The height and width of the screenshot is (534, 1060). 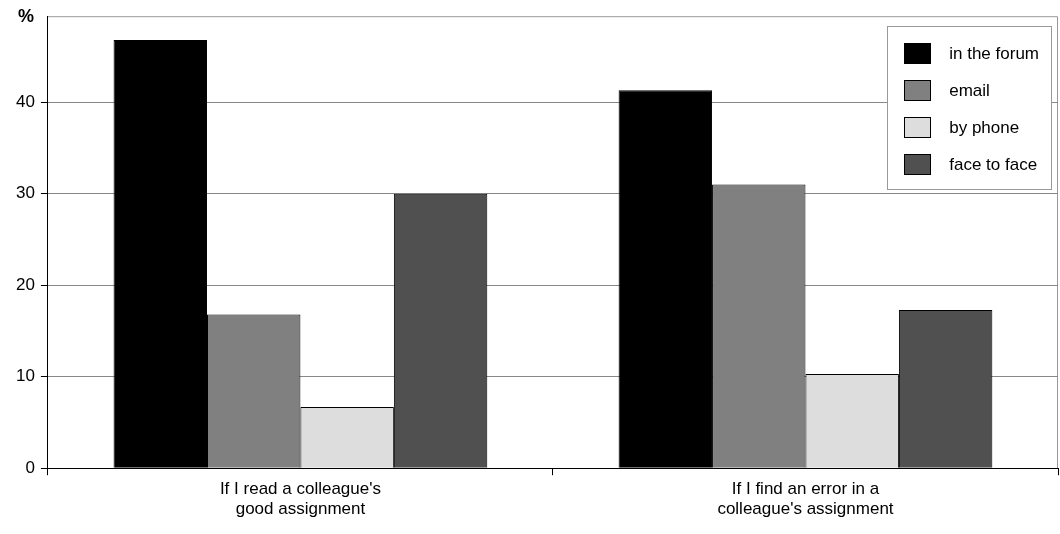 What do you see at coordinates (994, 53) in the screenshot?
I see `legend-label: in the forum` at bounding box center [994, 53].